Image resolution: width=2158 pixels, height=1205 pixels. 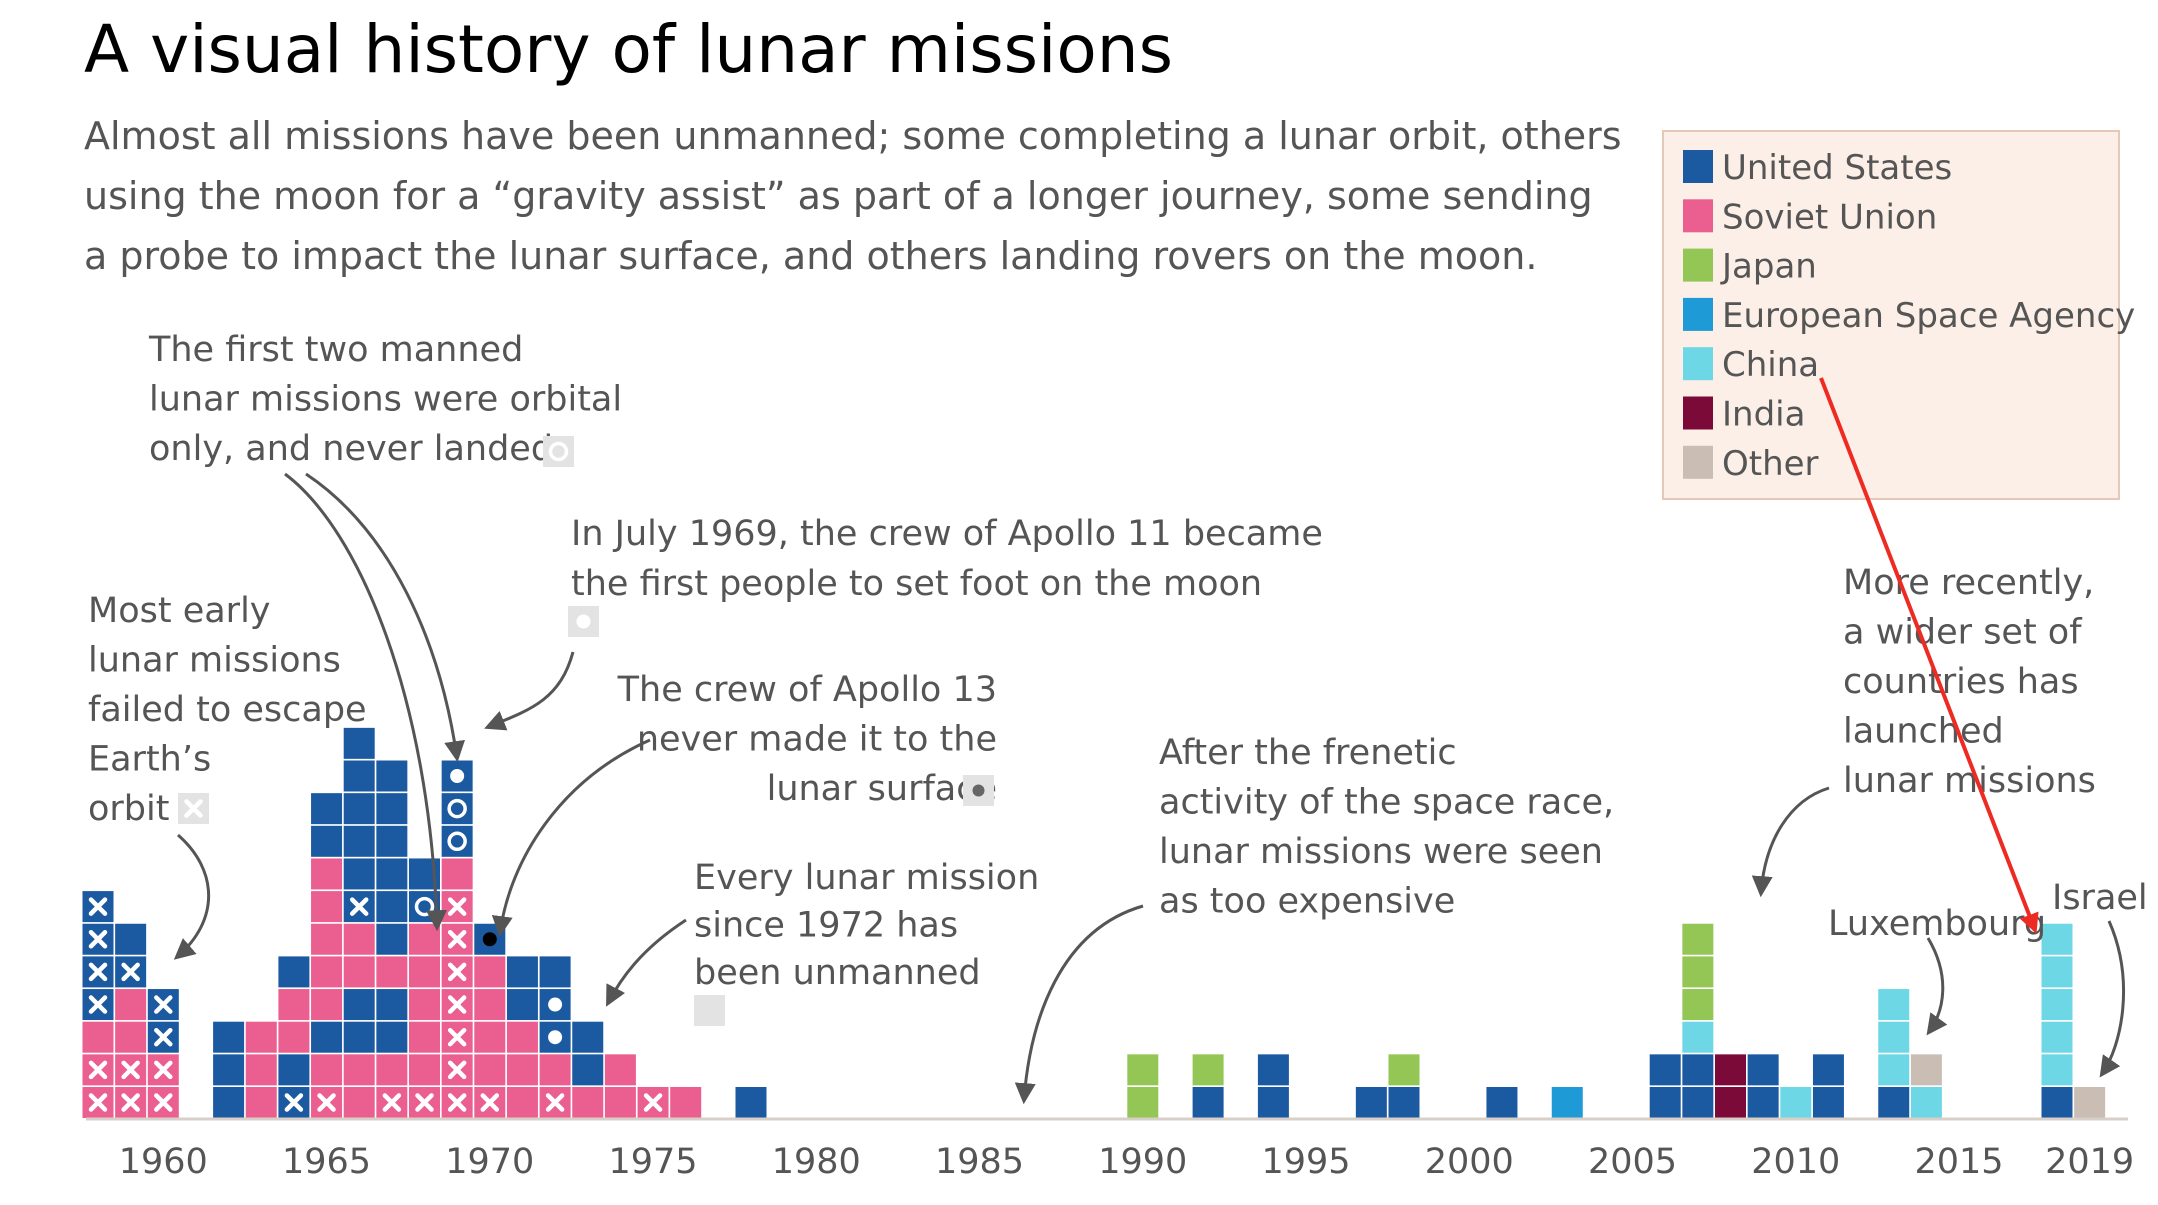 I want to click on annotation-early-failures: Most early, so click(x=179, y=611).